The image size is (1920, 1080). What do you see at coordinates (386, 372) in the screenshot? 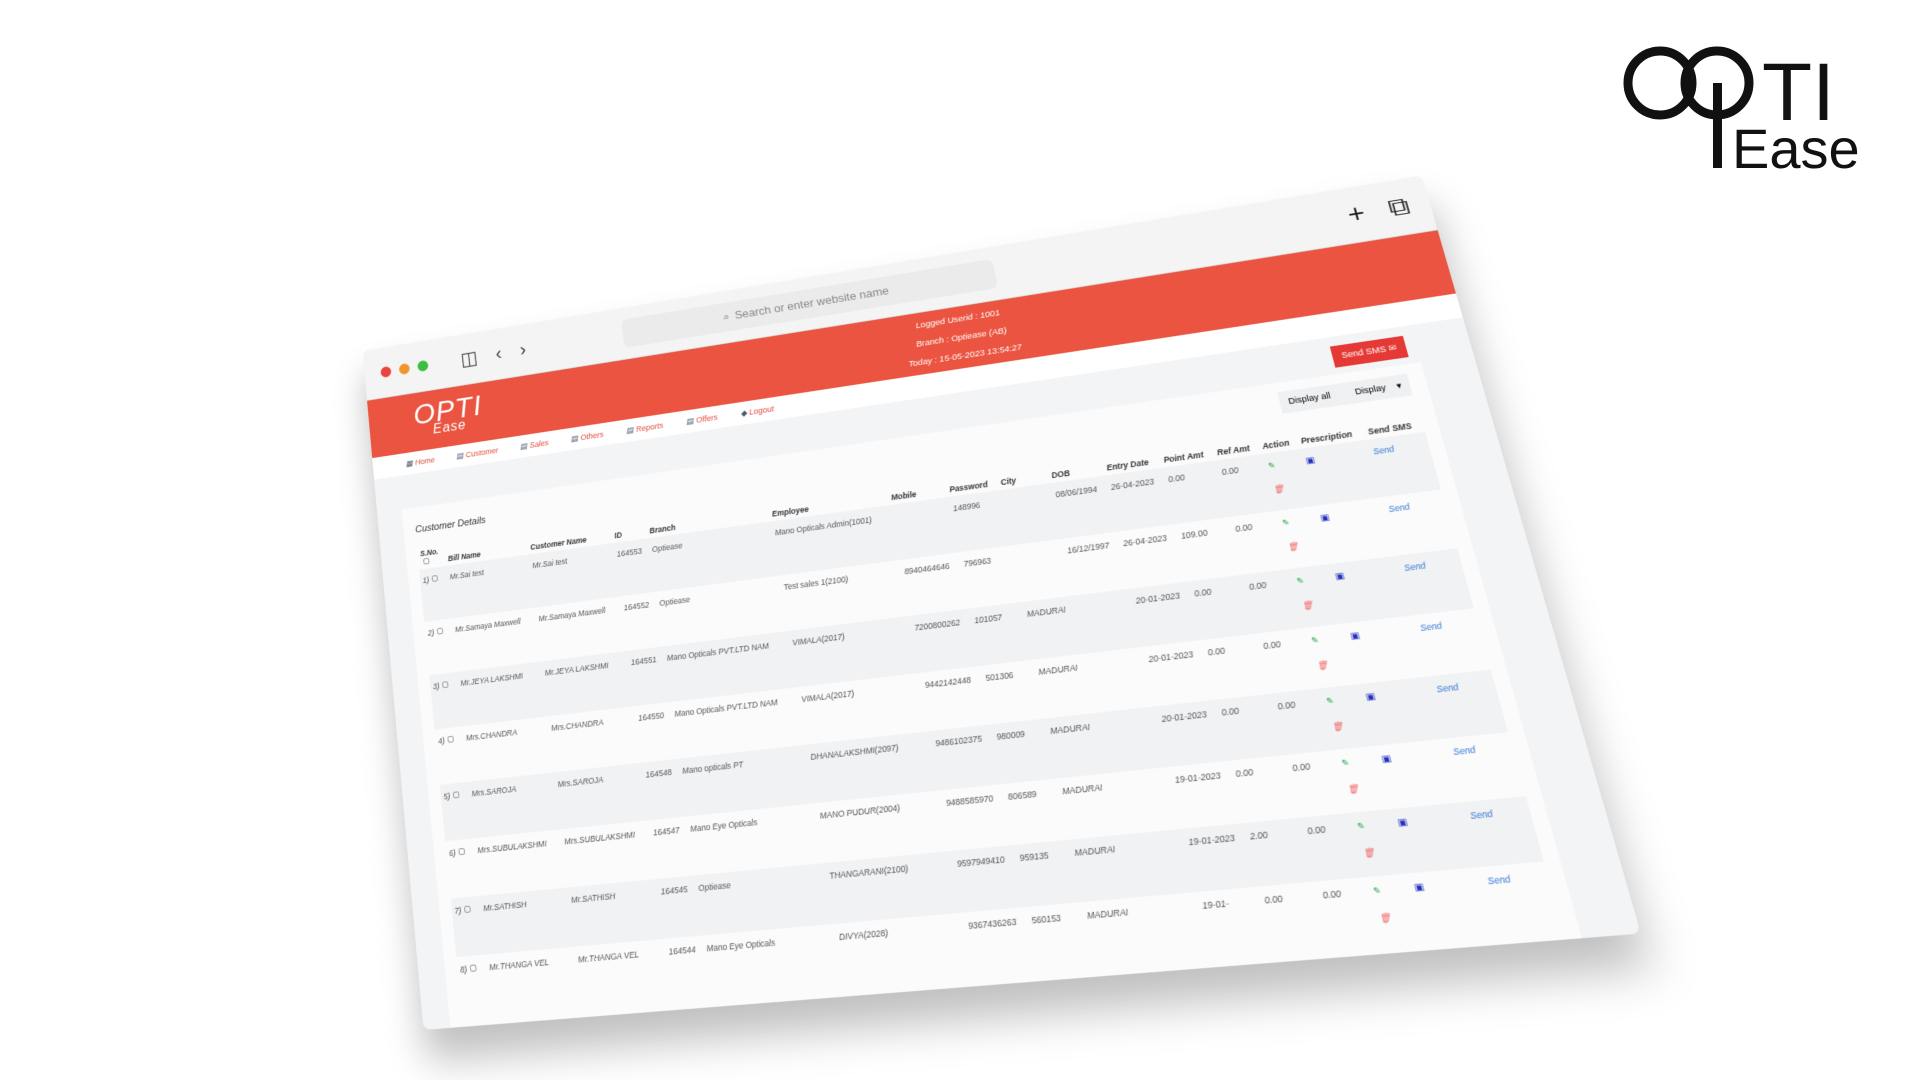
I see `close-button` at bounding box center [386, 372].